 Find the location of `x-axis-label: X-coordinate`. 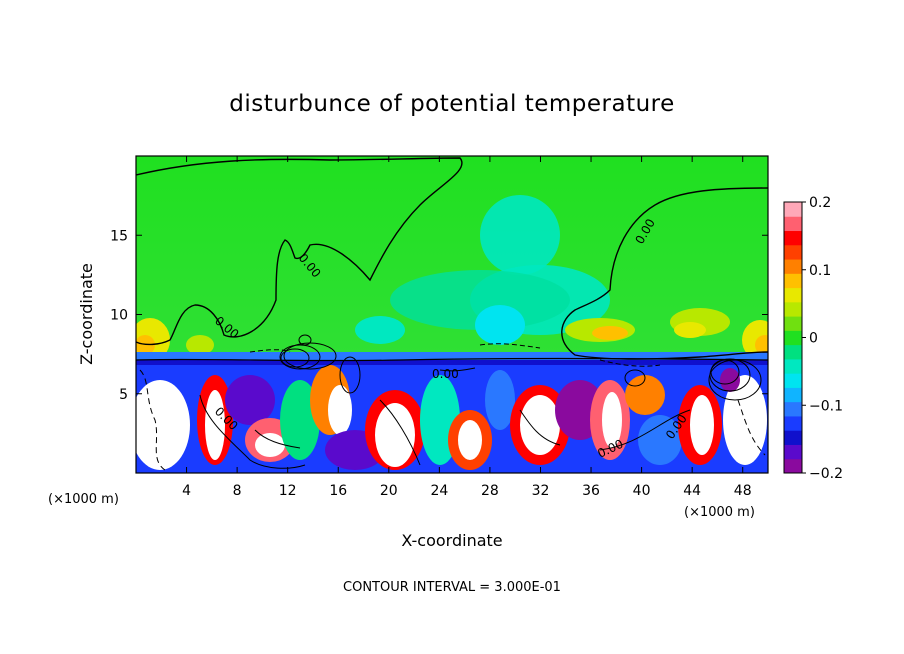

x-axis-label: X-coordinate is located at coordinates (451, 540).